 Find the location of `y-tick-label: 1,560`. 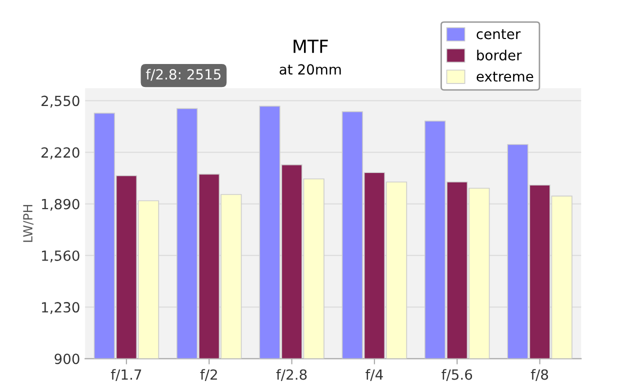

y-tick-label: 1,560 is located at coordinates (61, 256).